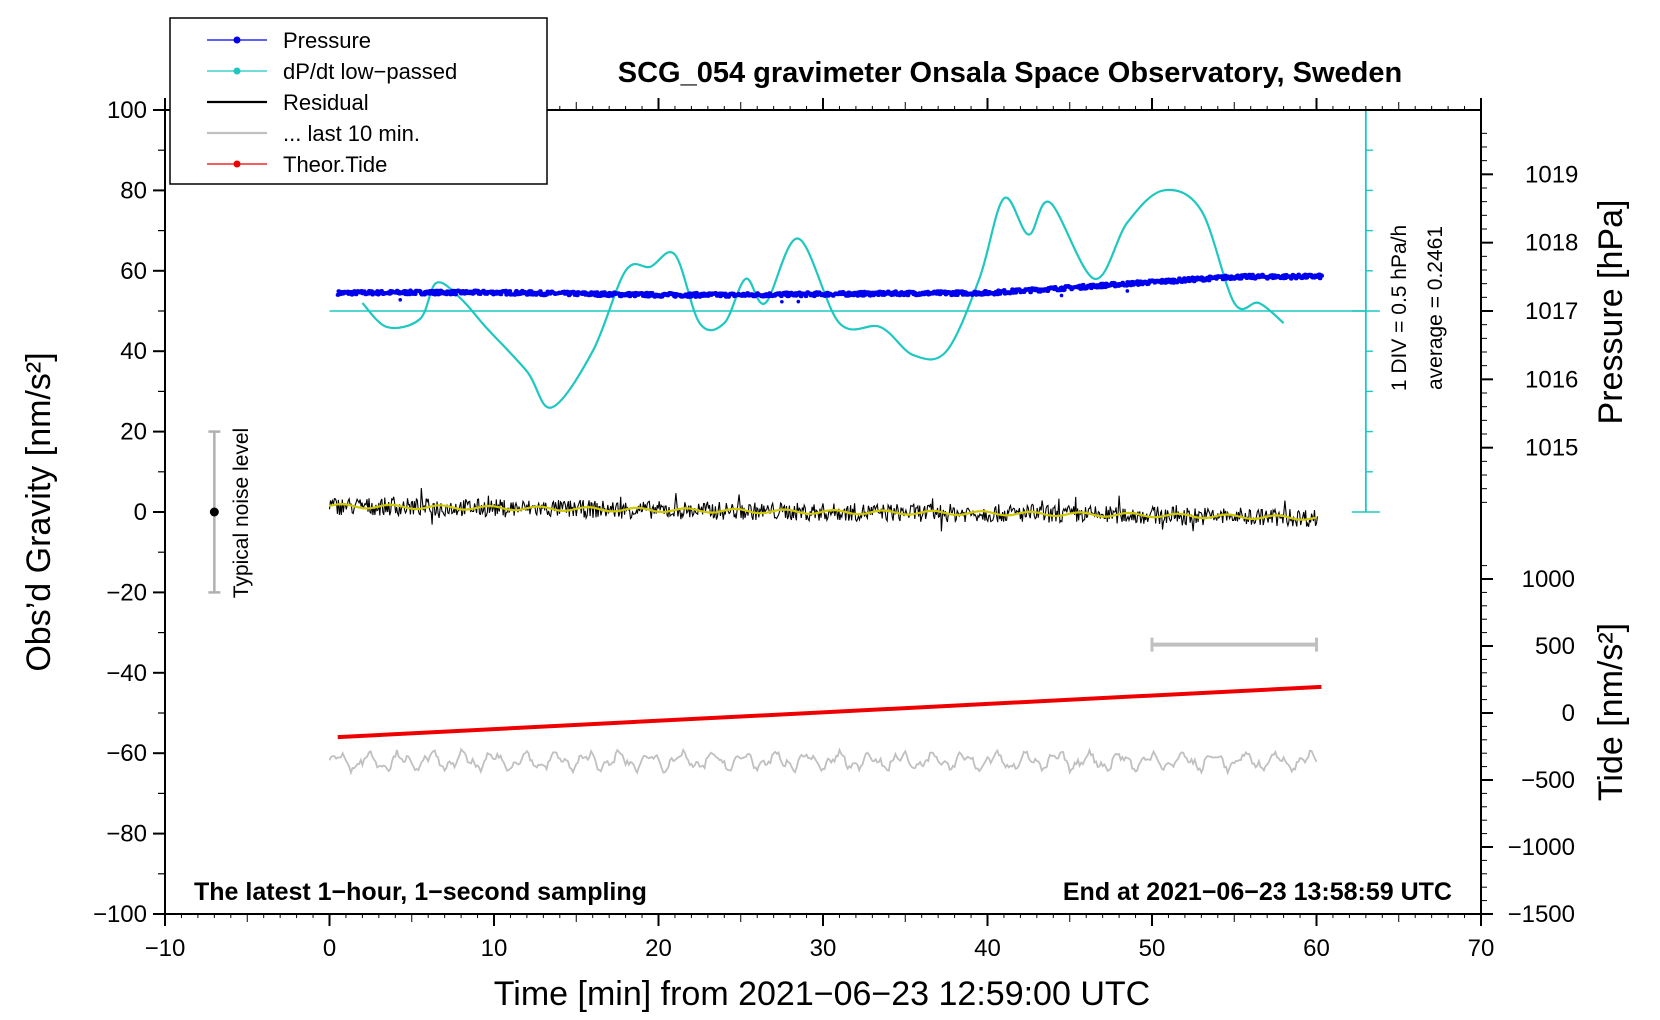  I want to click on series-last-10-min-line, so click(823, 761).